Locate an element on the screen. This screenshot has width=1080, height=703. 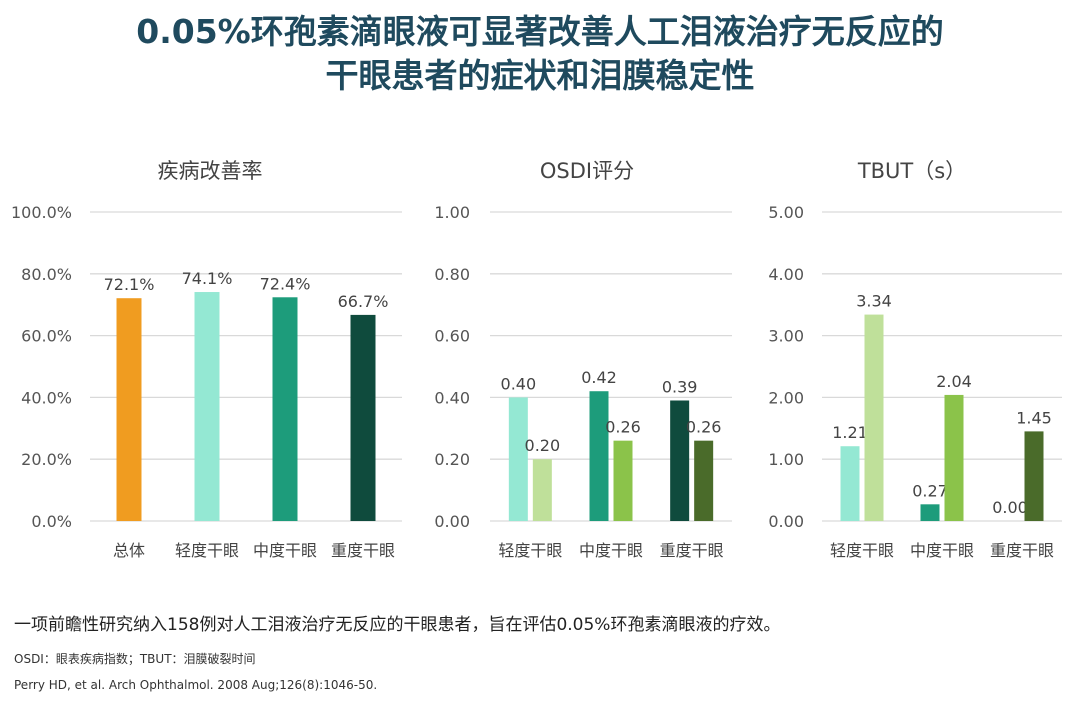
data-label: 0.00 is located at coordinates (1010, 507).